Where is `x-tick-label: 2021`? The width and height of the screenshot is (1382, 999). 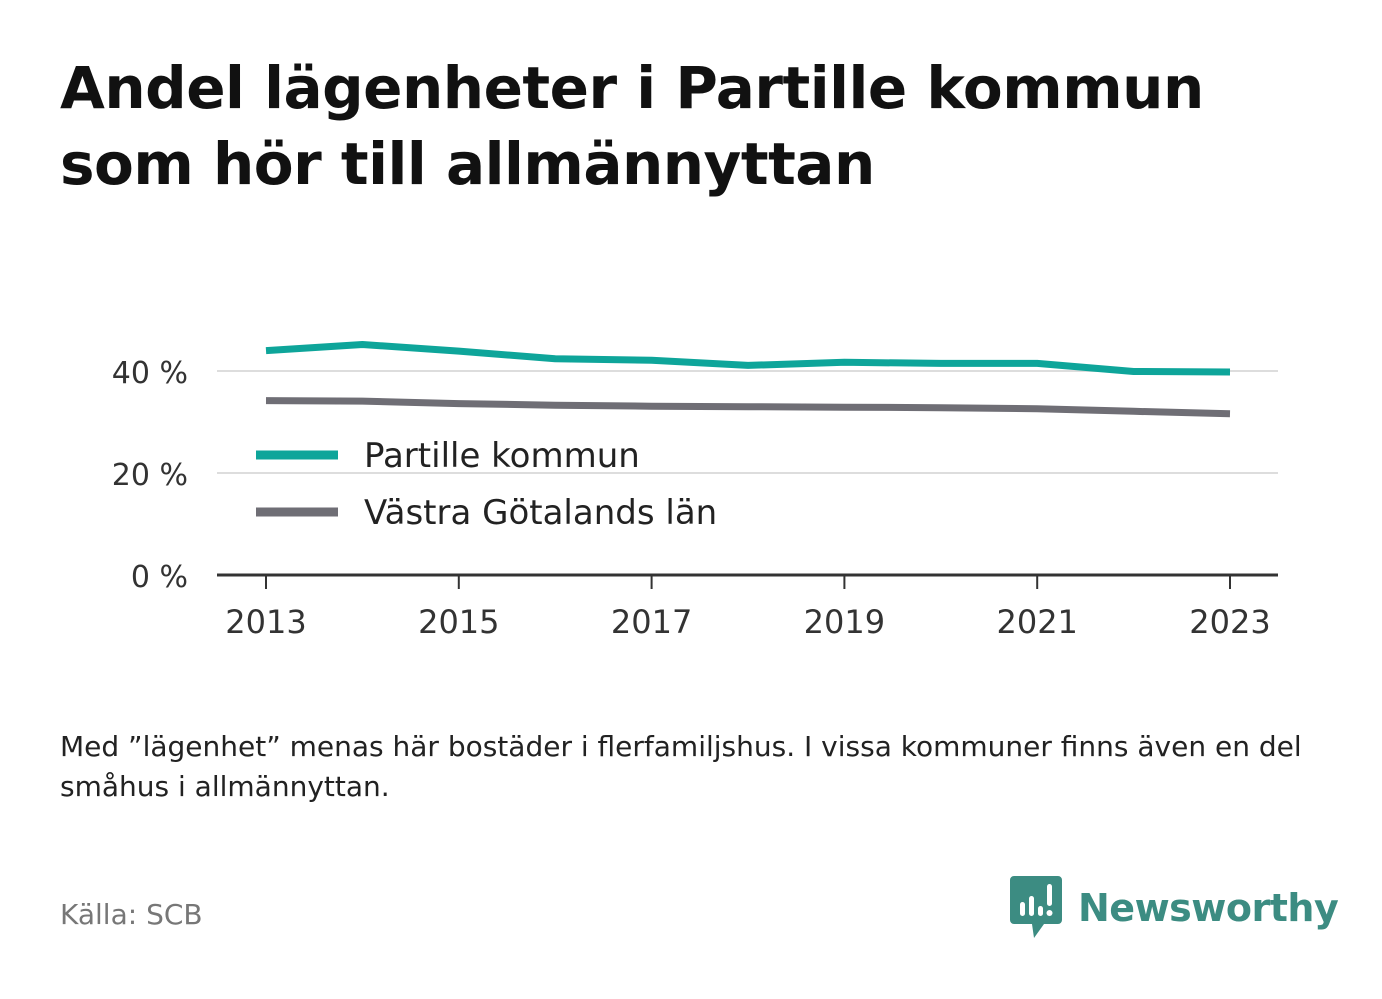 x-tick-label: 2021 is located at coordinates (1036, 622).